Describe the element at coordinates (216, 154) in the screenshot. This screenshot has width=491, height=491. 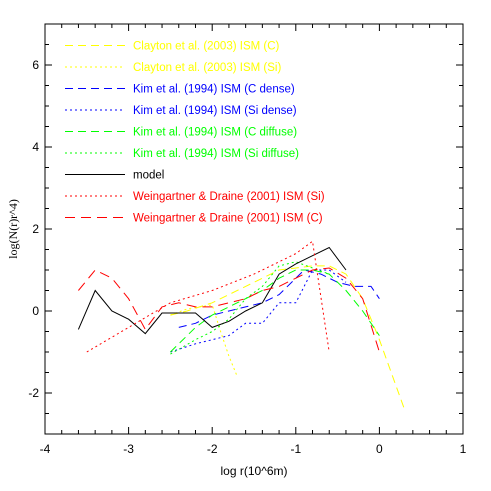
I see `legend-label-6: Kim et al. (1994) ISM (Si diffuse)` at that location.